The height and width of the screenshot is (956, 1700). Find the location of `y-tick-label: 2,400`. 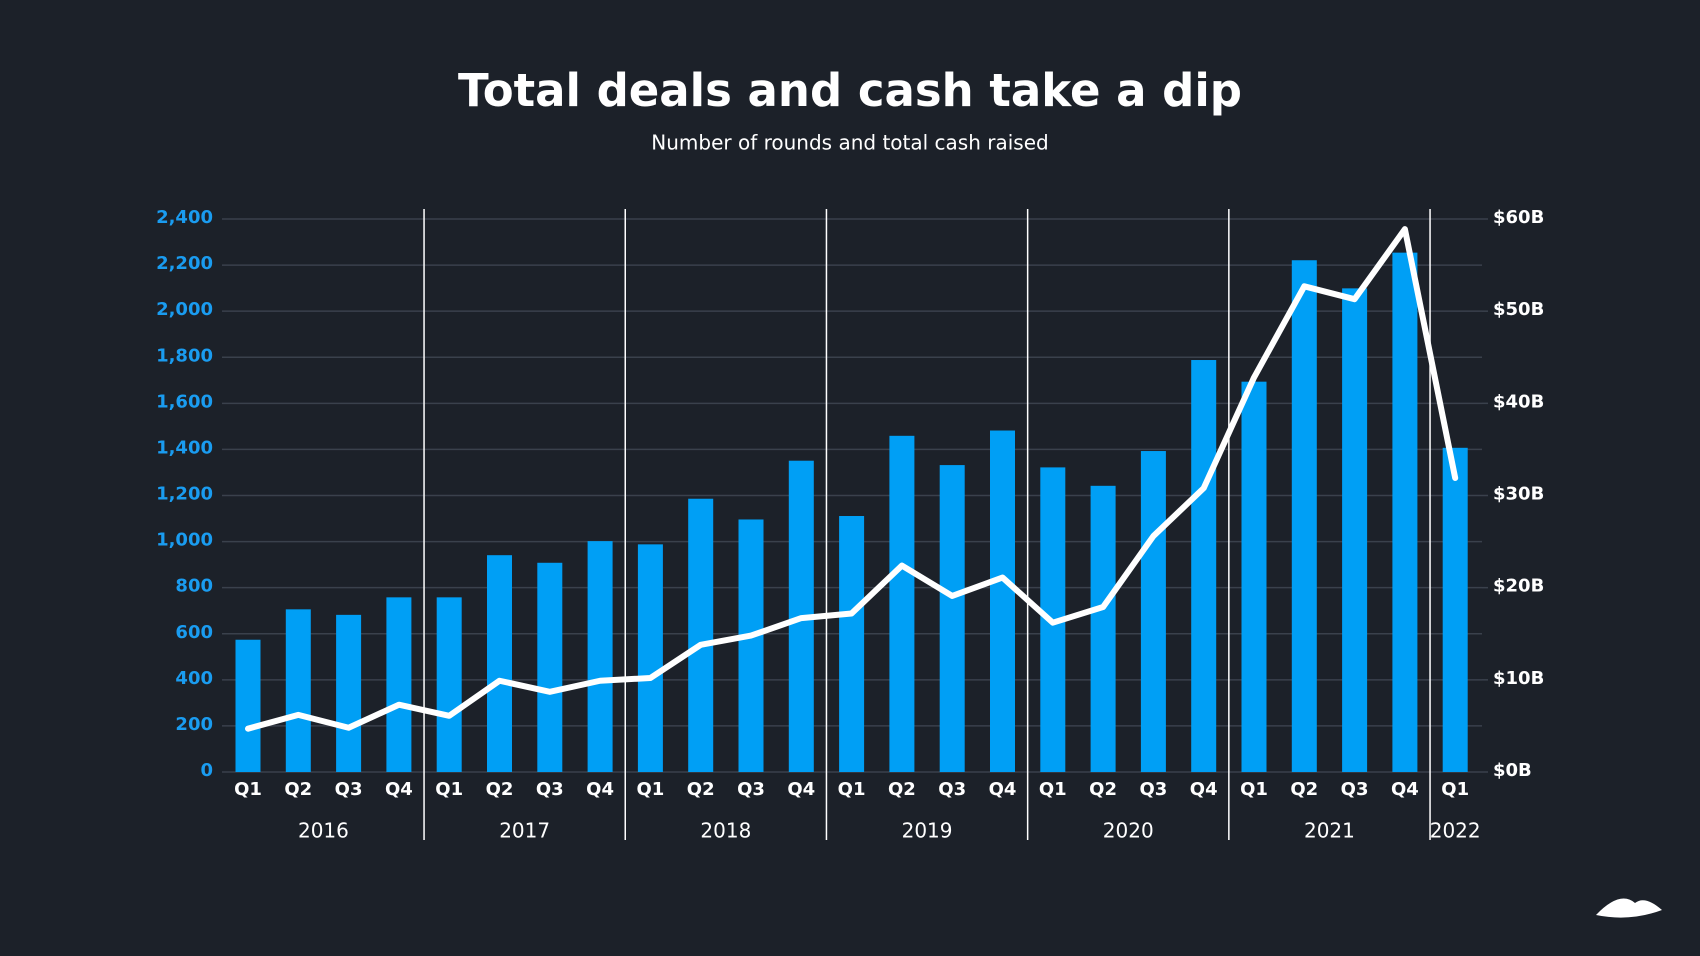

y-tick-label: 2,400 is located at coordinates (184, 217).